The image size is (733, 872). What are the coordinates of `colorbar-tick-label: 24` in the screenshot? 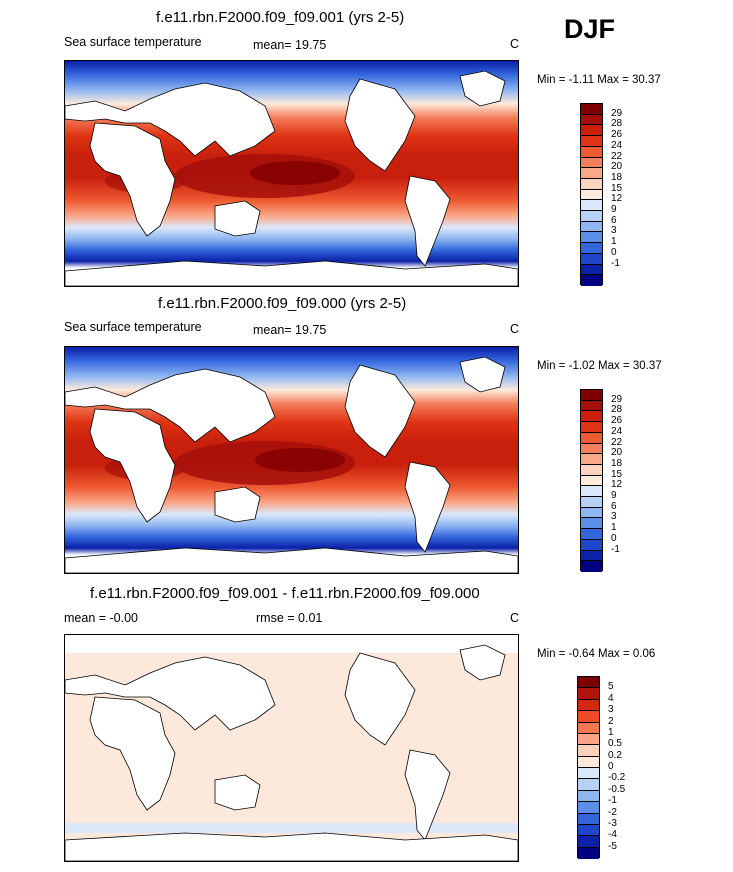 It's located at (617, 431).